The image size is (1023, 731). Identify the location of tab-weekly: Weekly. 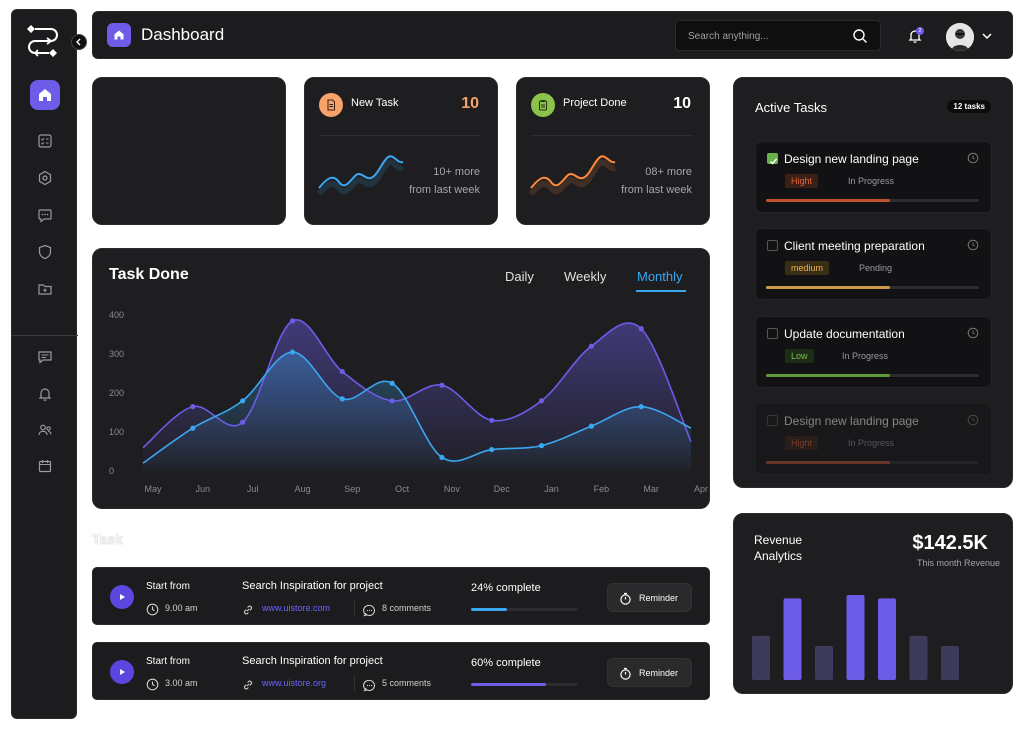
(585, 276).